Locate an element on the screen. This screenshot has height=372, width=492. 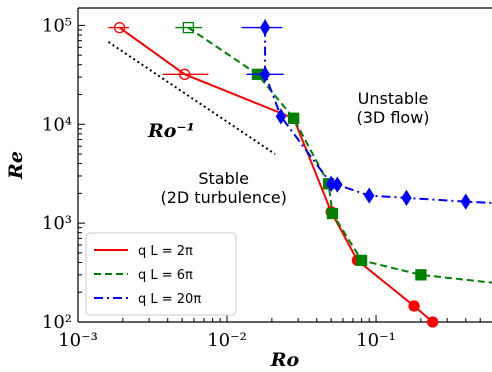
y-tick-label: 10² is located at coordinates (57, 322).